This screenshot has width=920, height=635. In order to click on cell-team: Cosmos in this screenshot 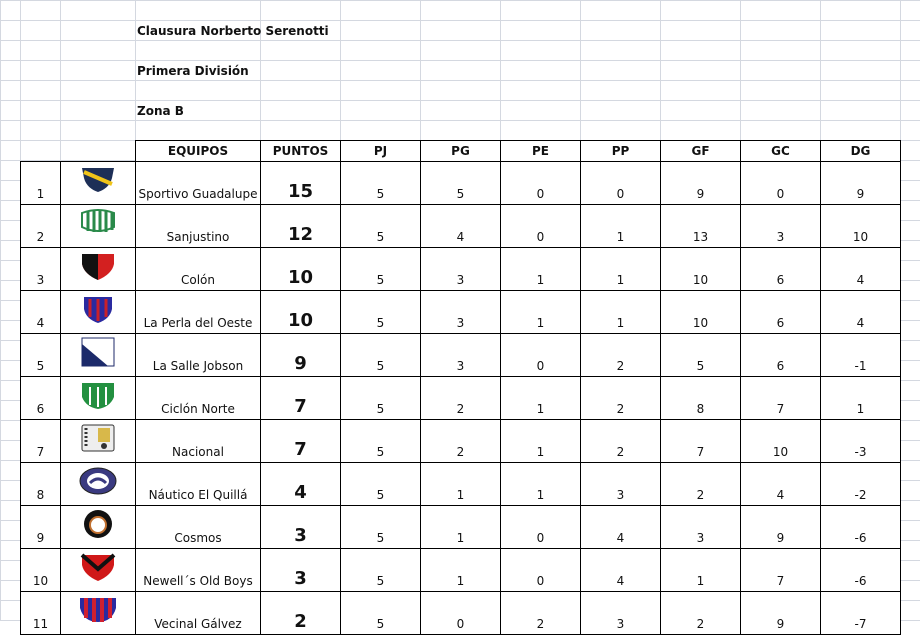, I will do `click(198, 527)`.